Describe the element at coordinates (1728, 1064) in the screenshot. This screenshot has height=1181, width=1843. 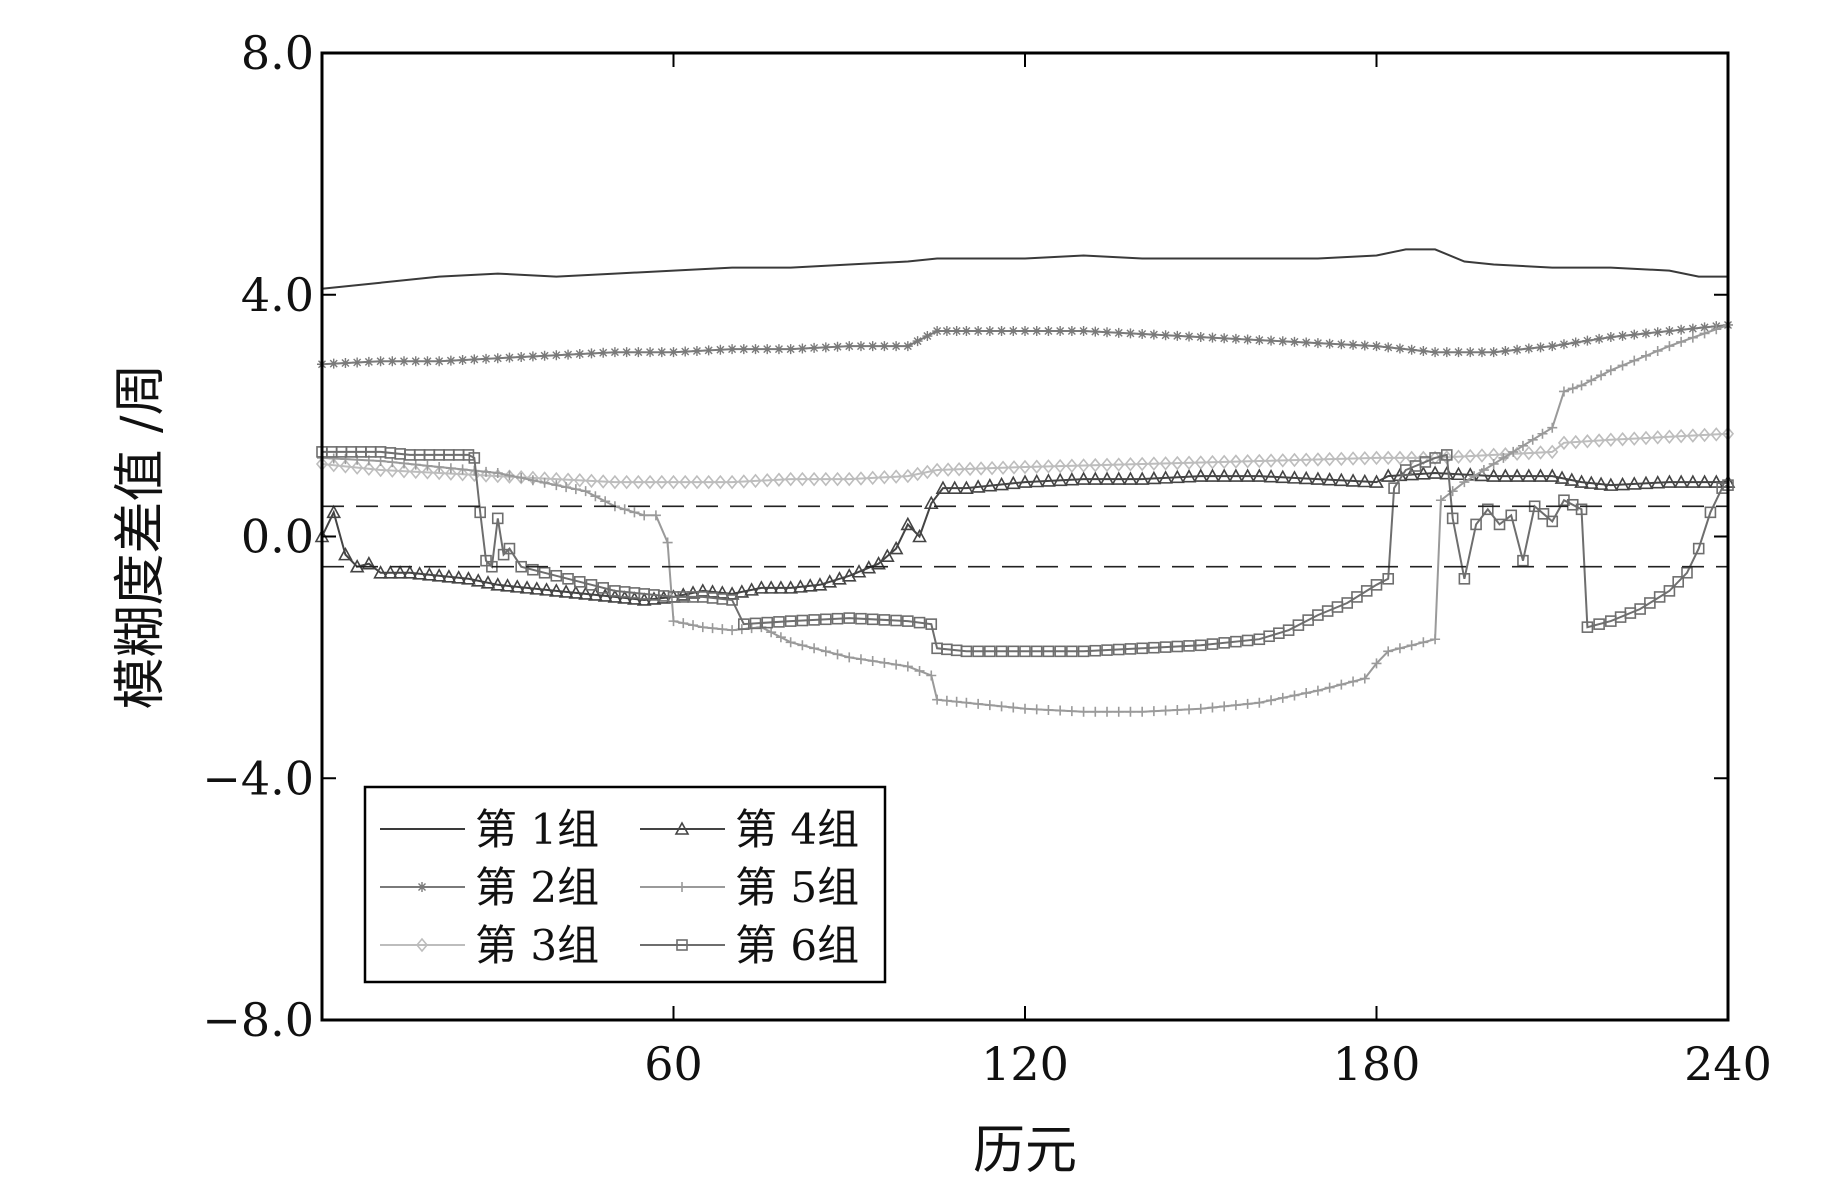
I see `x-tick-label: 240` at that location.